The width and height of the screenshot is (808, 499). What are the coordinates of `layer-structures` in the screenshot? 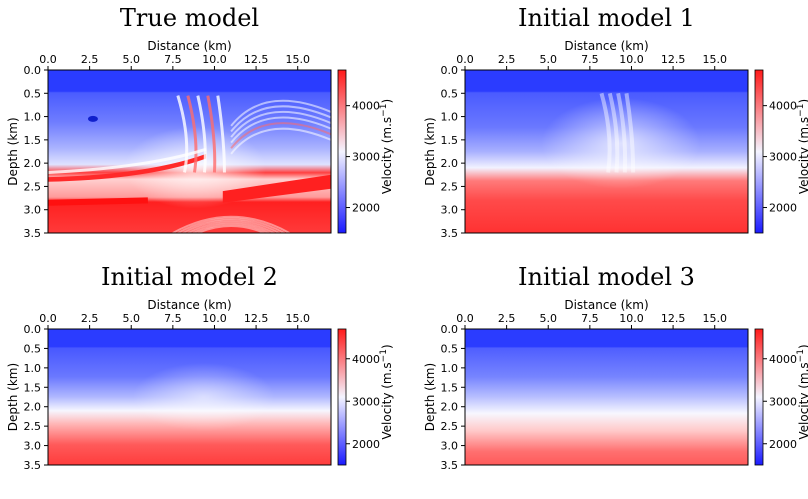 It's located at (189, 164).